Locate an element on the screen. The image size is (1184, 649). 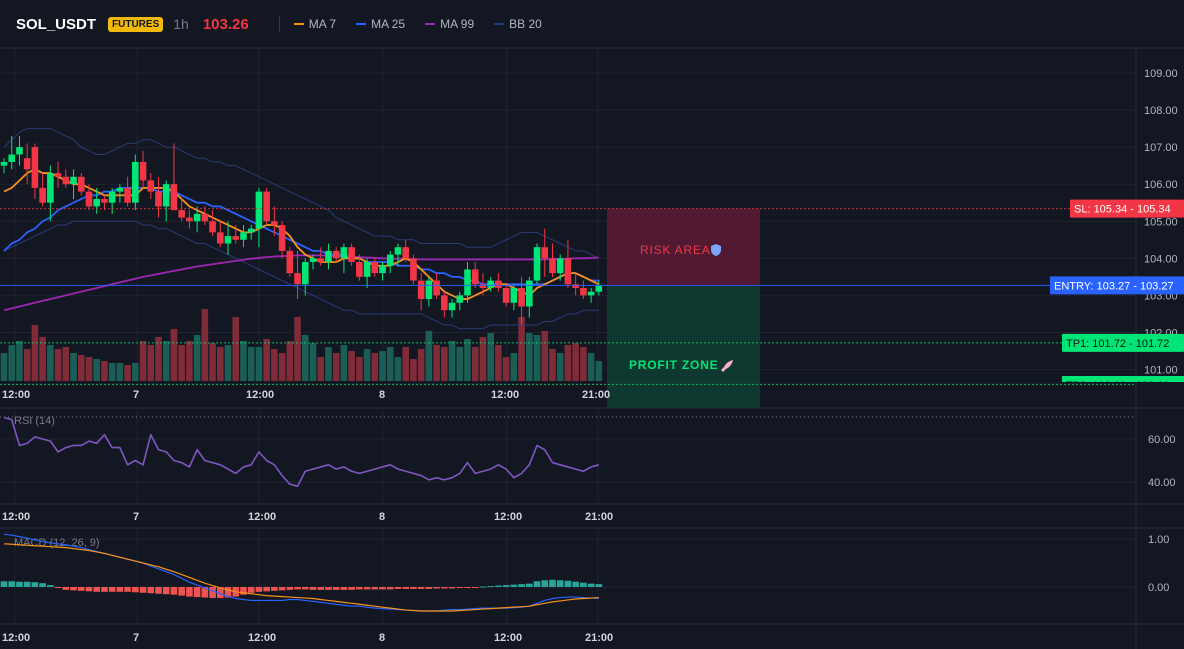
interval-label: 1h is located at coordinates (181, 24).